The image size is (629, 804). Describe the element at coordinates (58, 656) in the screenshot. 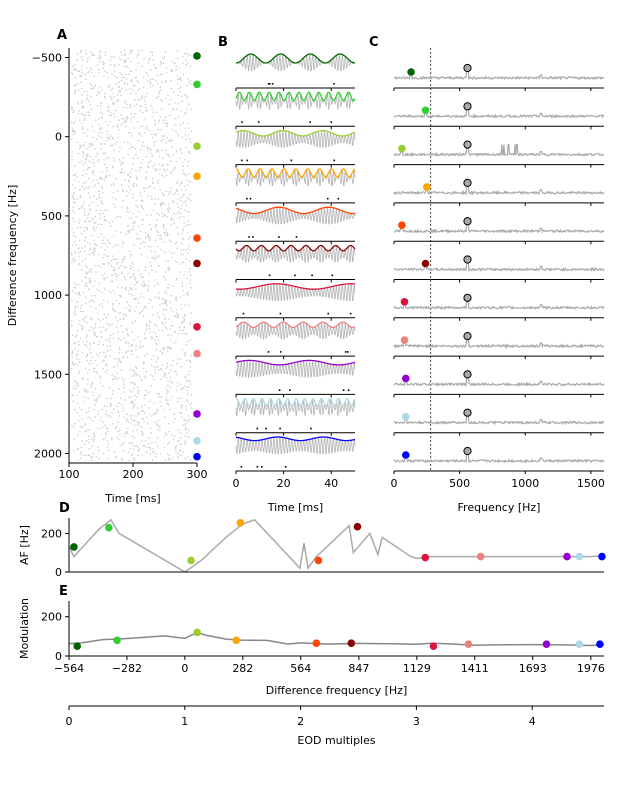

I see `y-tick-label: 0` at that location.